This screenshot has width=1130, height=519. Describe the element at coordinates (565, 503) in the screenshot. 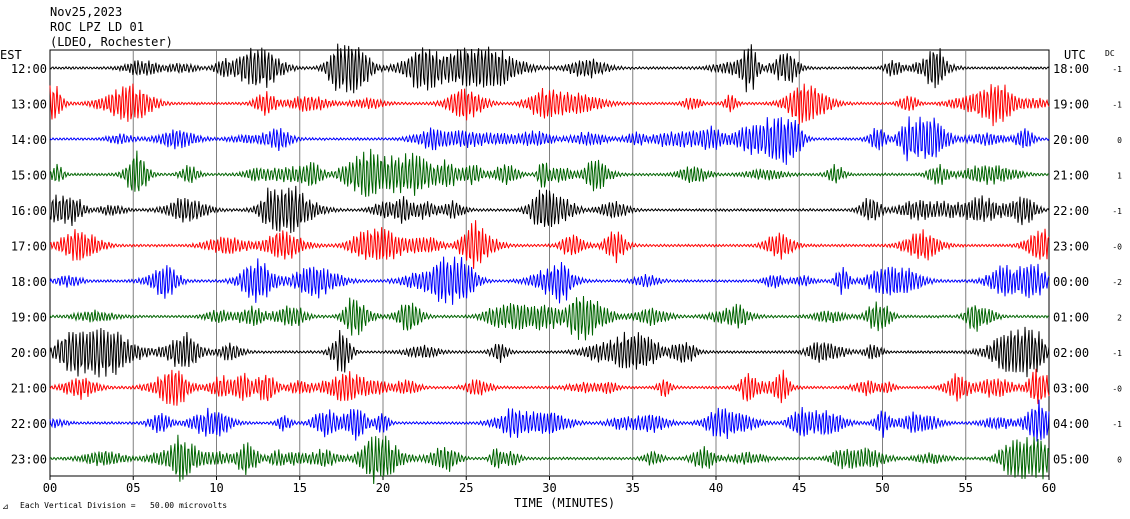

I see `x-axis-title: TIME (MINUTES)` at that location.